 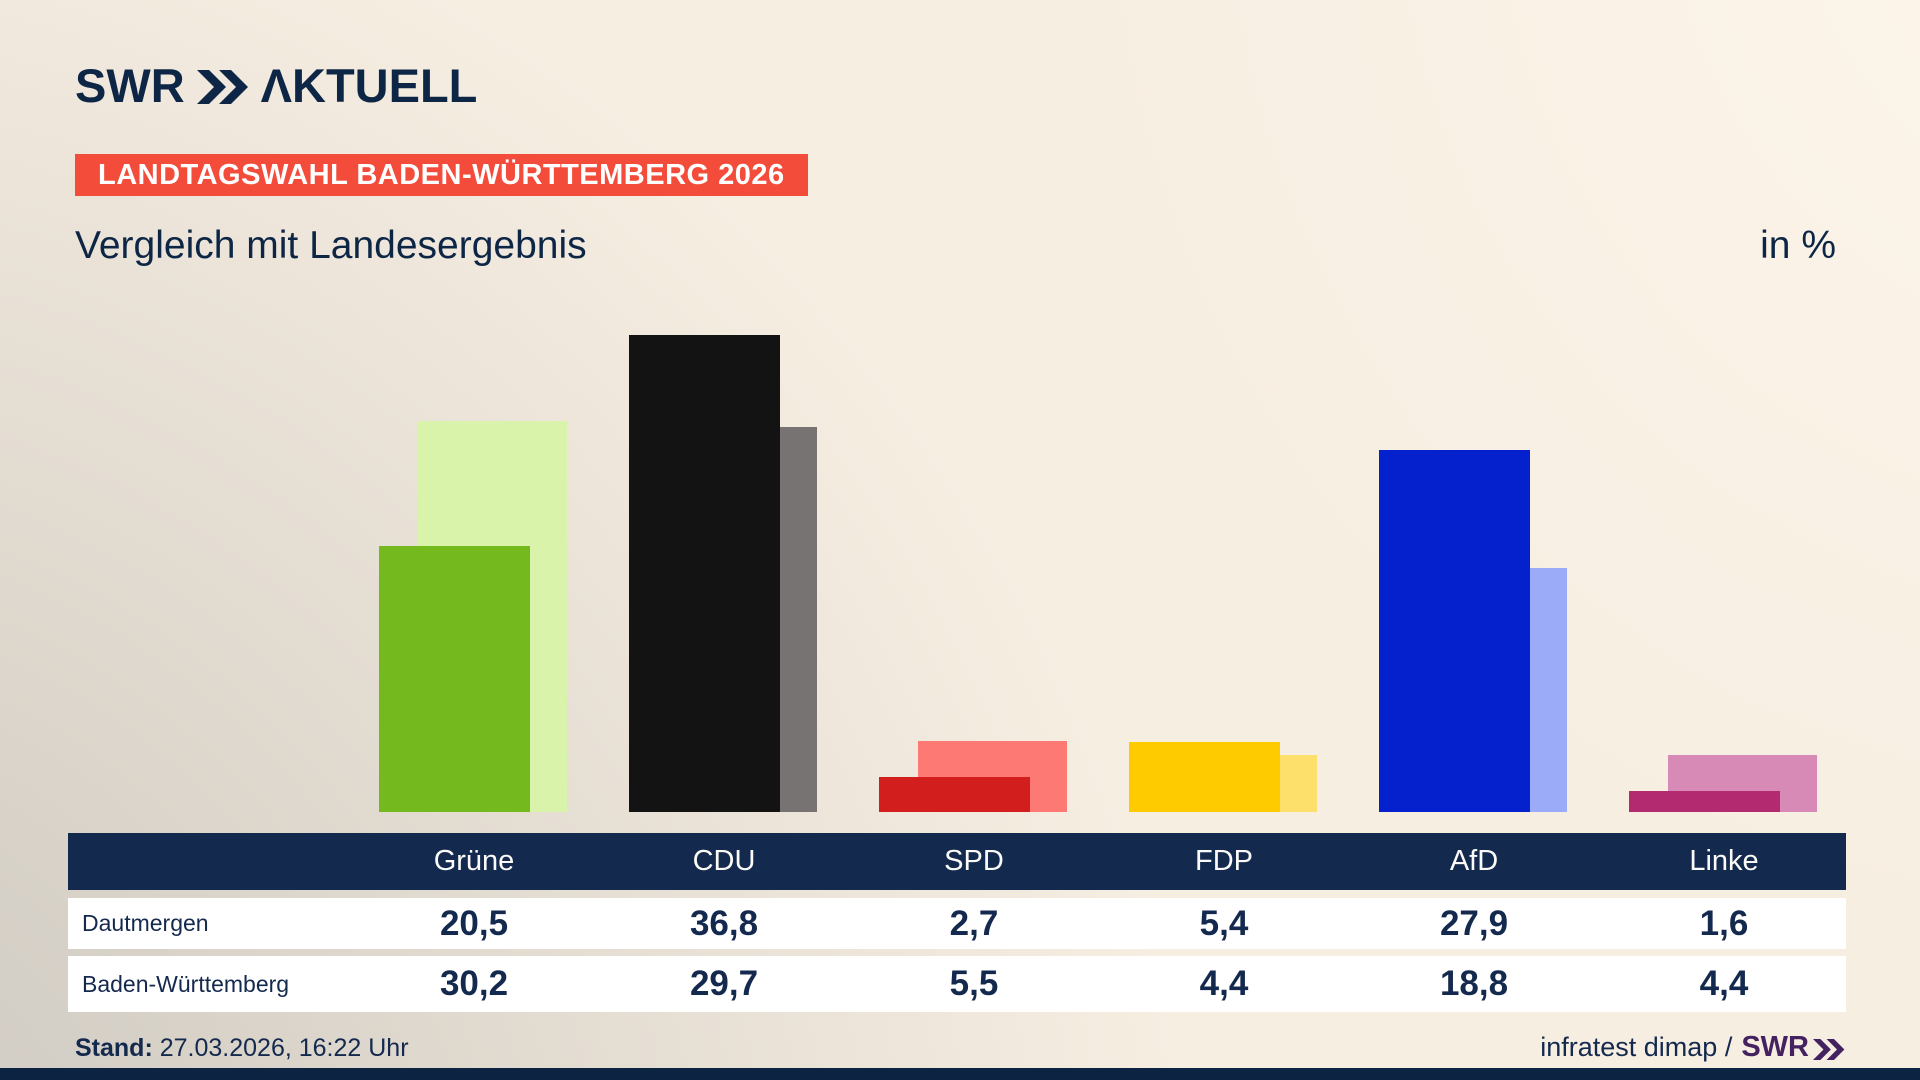 I want to click on row-label: Dautmergen, so click(x=145, y=923).